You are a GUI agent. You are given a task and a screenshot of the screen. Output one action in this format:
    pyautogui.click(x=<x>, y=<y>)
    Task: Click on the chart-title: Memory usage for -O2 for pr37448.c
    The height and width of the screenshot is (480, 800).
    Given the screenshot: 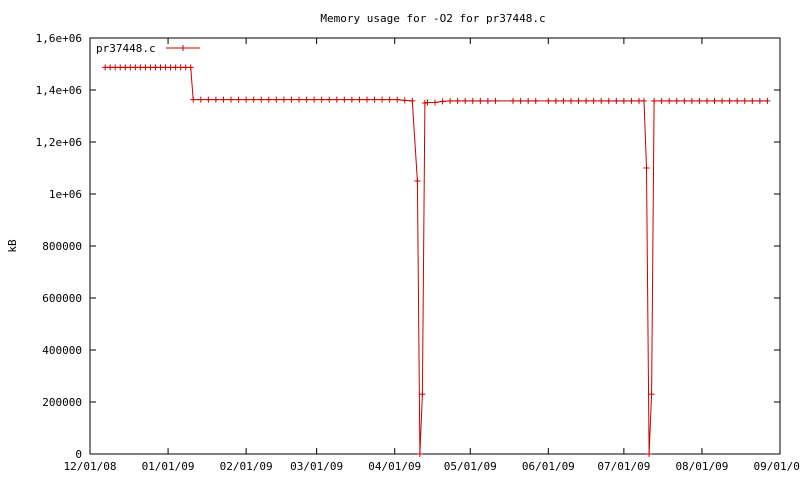 What is the action you would take?
    pyautogui.click(x=432, y=18)
    